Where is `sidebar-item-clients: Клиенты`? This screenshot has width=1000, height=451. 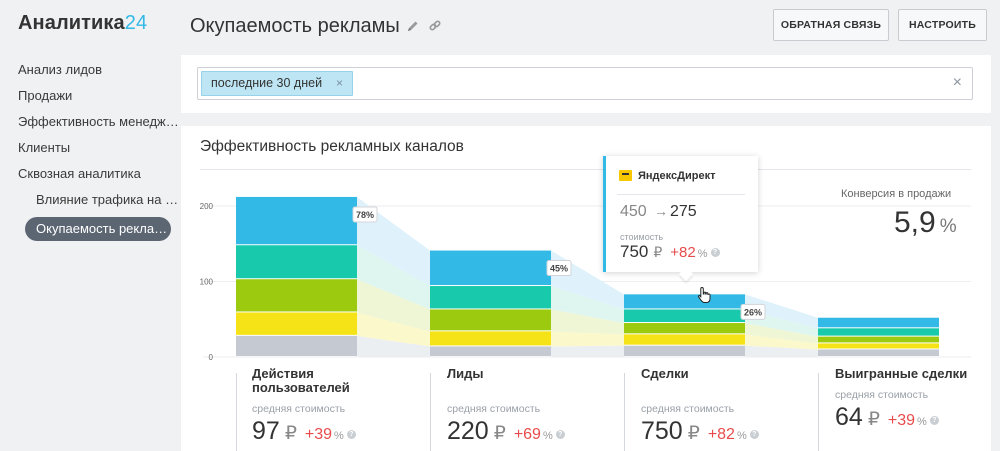 sidebar-item-clients: Клиенты is located at coordinates (44, 147).